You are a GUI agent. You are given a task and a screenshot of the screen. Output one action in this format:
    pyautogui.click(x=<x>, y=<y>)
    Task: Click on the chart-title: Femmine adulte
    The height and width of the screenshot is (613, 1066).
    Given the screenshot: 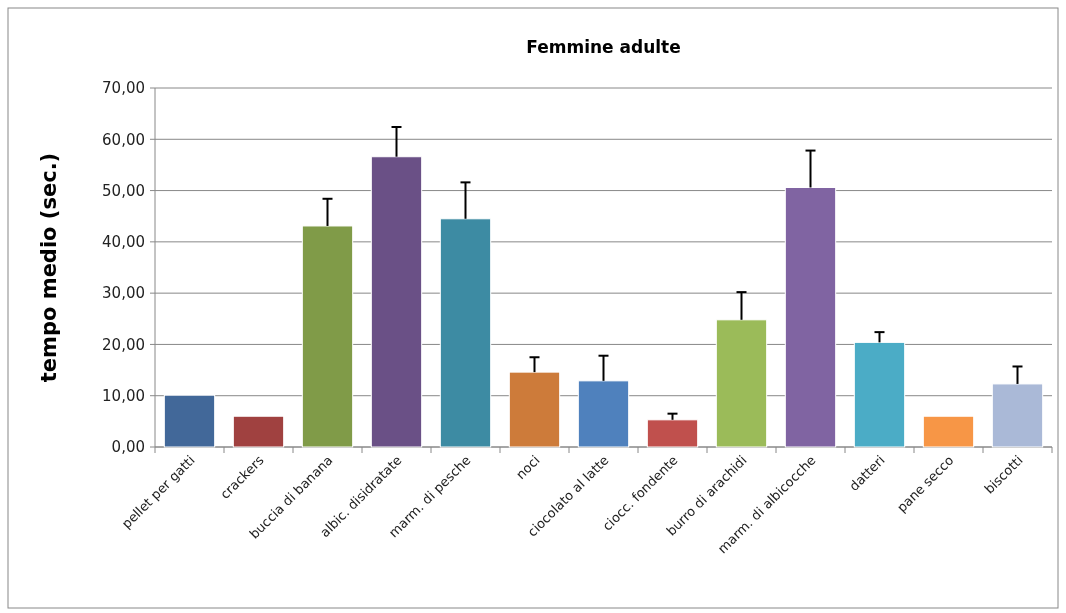 What is the action you would take?
    pyautogui.click(x=603, y=47)
    